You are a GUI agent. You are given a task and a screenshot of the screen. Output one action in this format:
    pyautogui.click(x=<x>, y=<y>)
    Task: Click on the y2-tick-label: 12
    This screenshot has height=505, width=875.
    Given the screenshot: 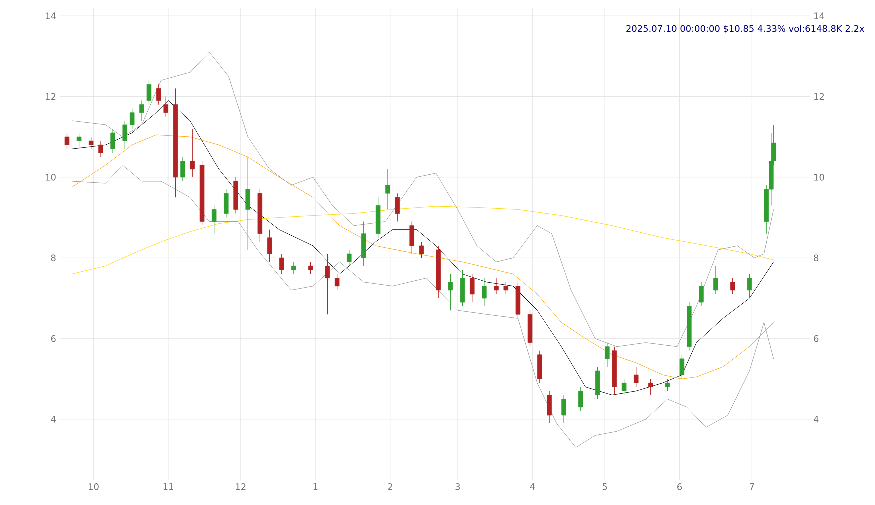 What is the action you would take?
    pyautogui.click(x=819, y=96)
    